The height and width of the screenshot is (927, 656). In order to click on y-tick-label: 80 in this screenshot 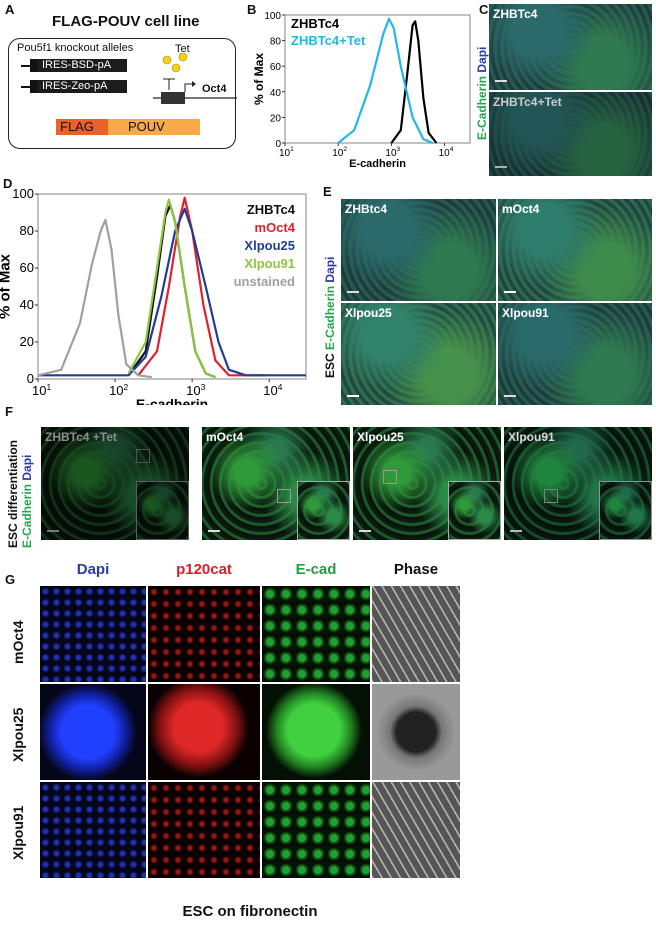, I will do `click(27, 230)`.